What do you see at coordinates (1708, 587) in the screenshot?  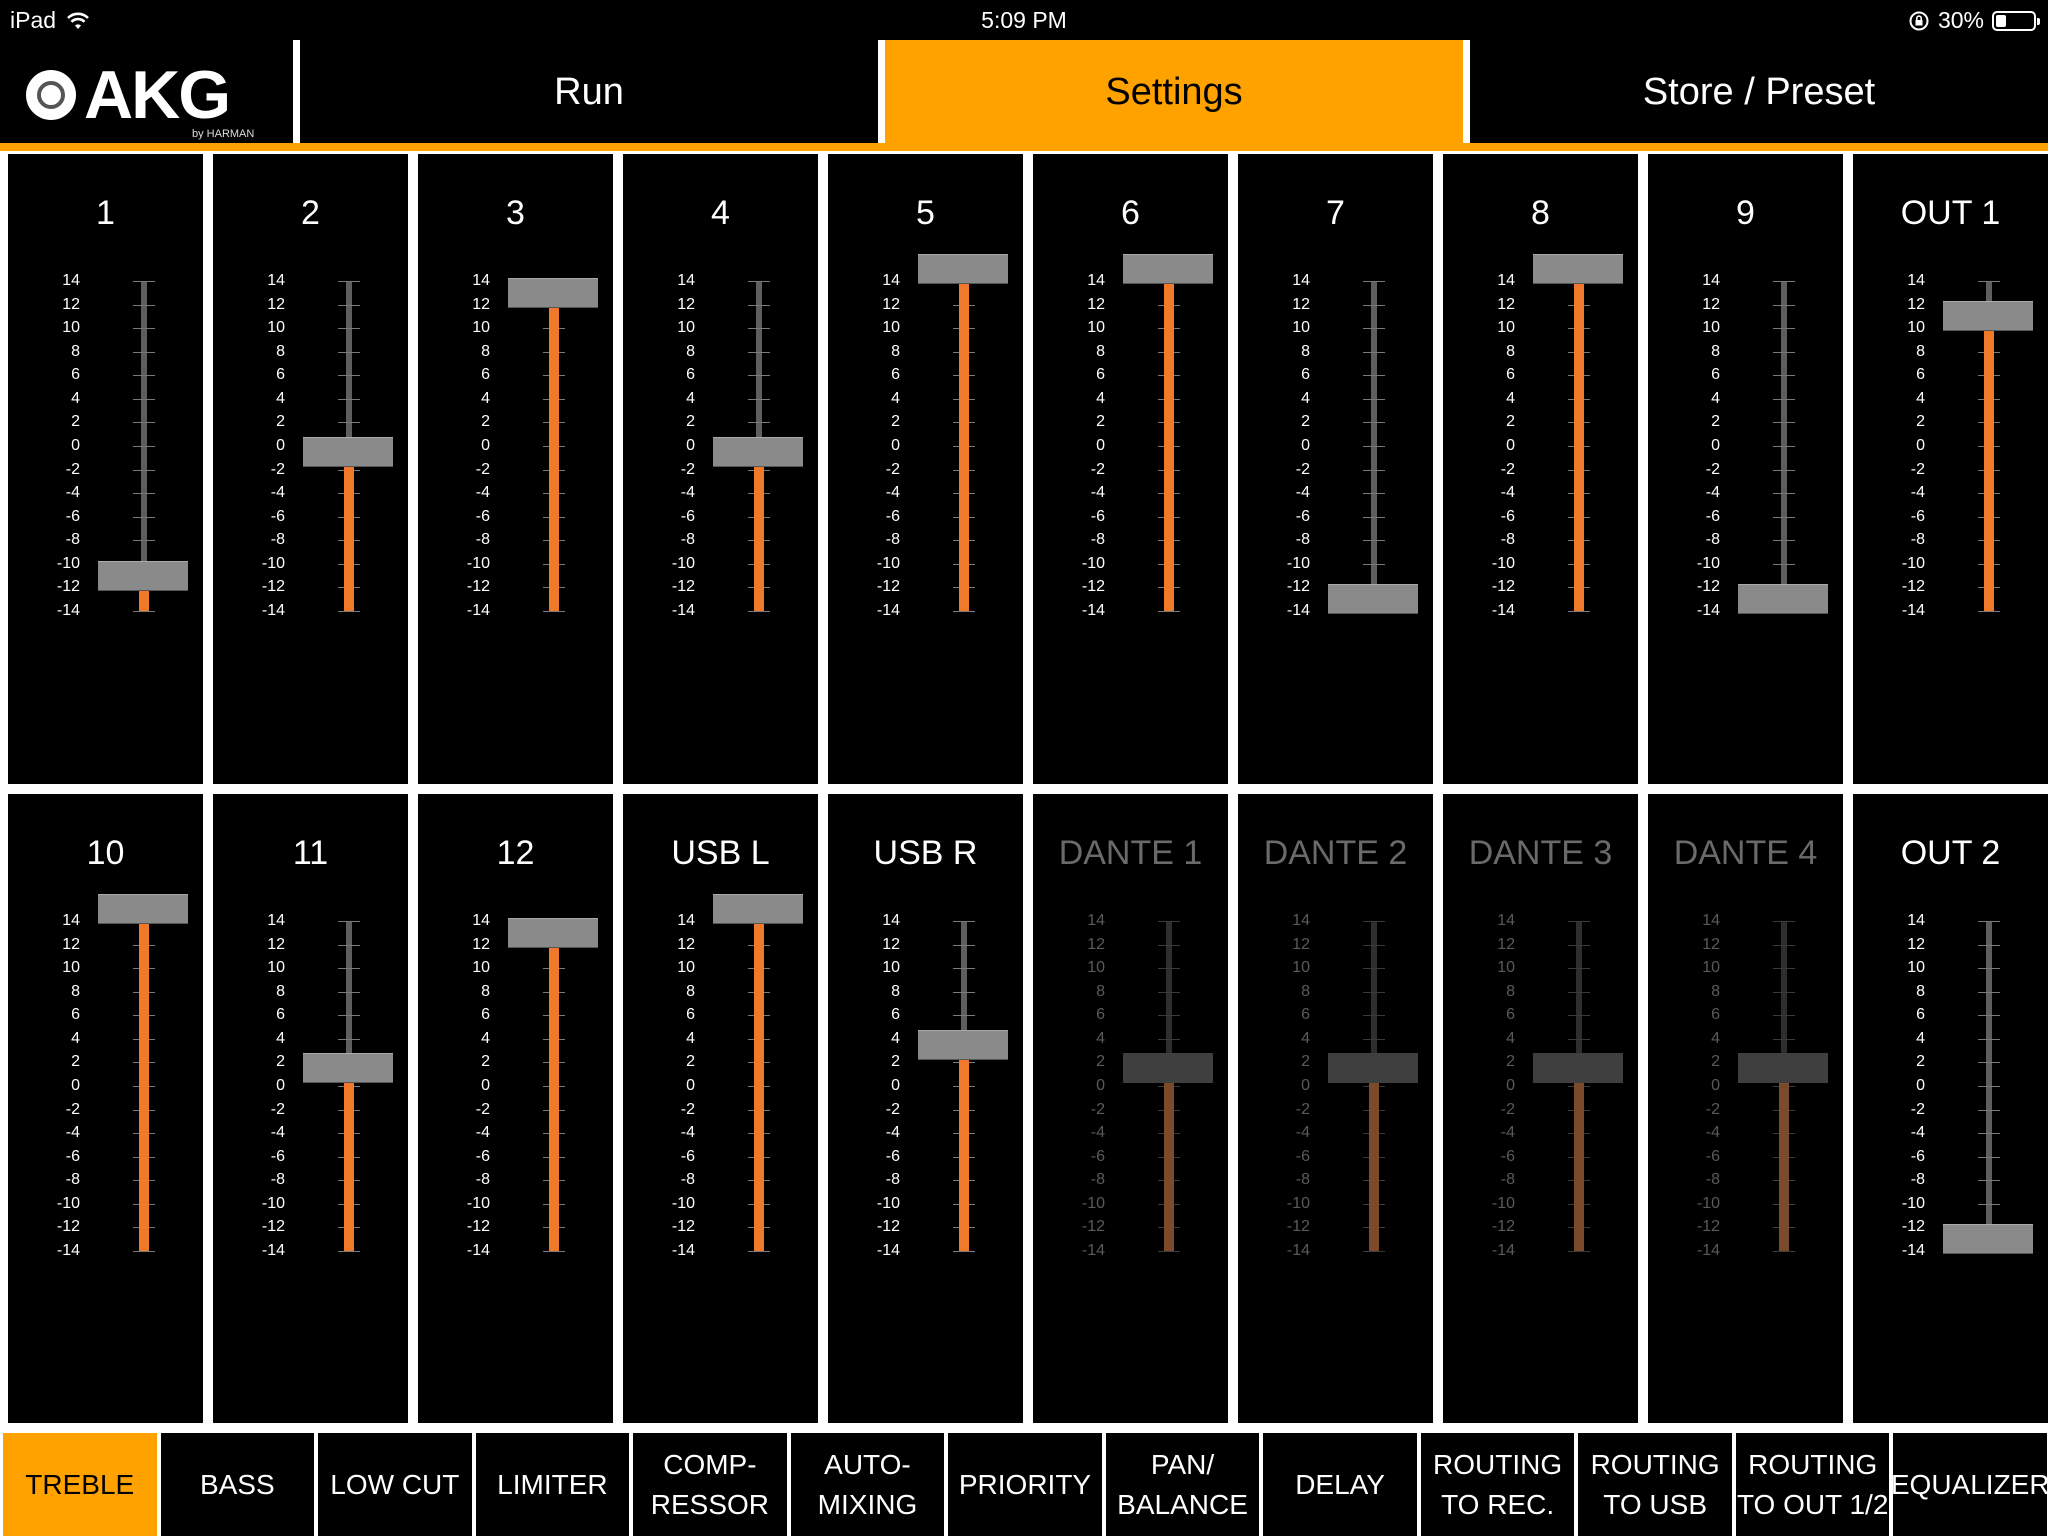 I see `scale-tick-label: -12` at bounding box center [1708, 587].